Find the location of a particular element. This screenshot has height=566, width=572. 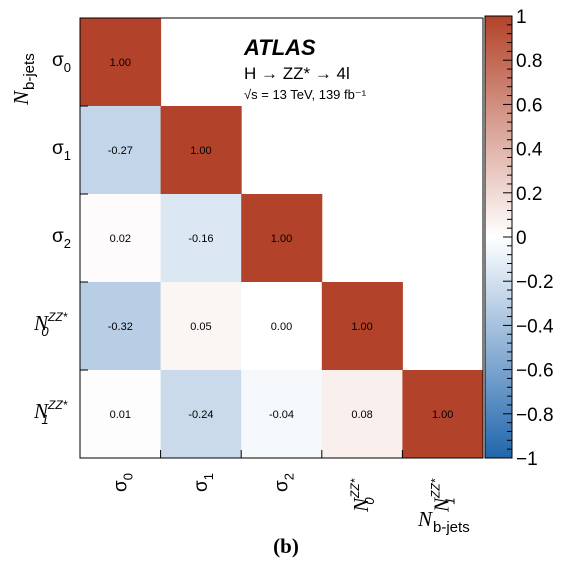

y-tick-label: σ2 is located at coordinates (61, 238).